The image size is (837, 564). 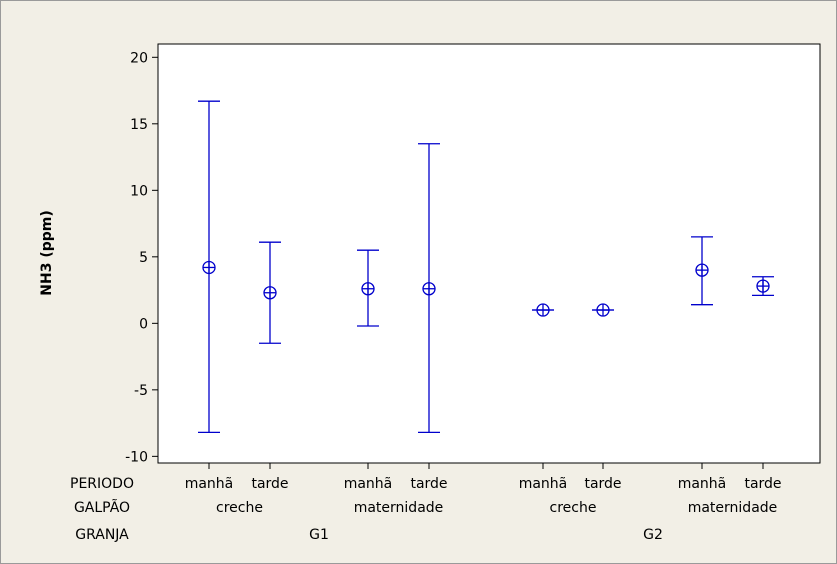 What do you see at coordinates (47, 252) in the screenshot?
I see `y-axis-label: NH3 (ppm)` at bounding box center [47, 252].